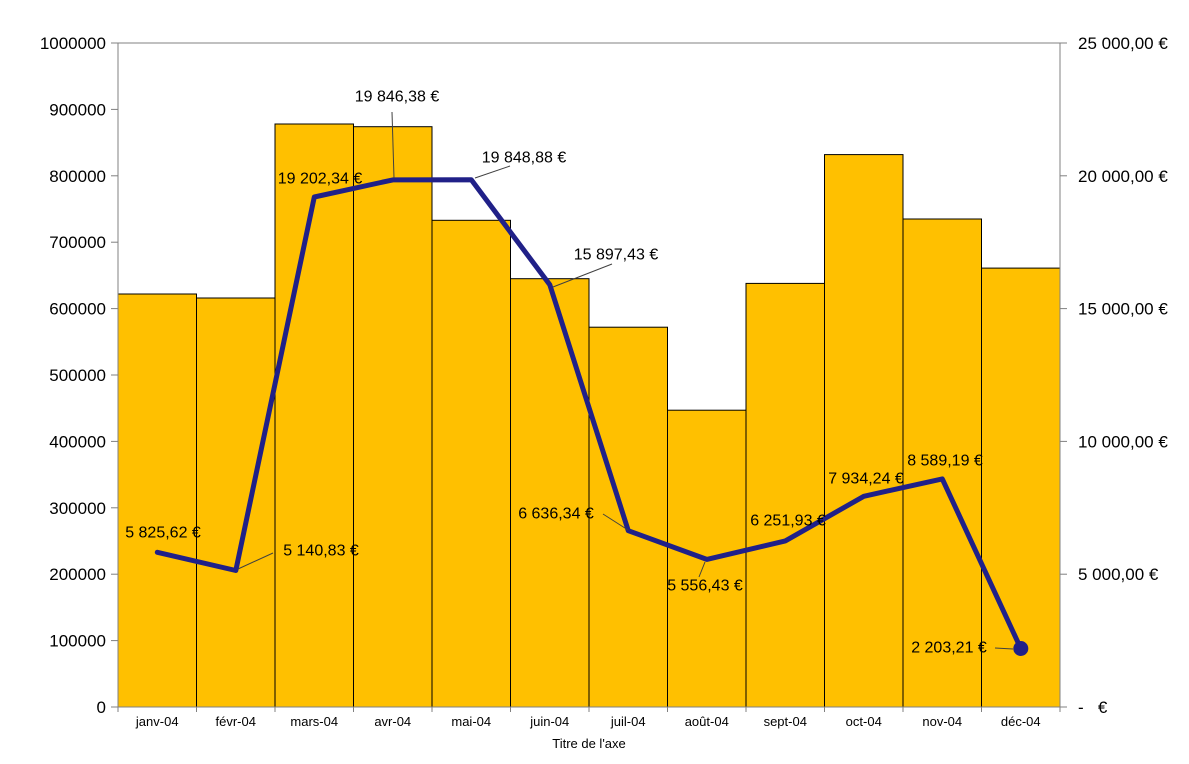 The image size is (1189, 764). What do you see at coordinates (77, 309) in the screenshot?
I see `left-axis-tick-label: 600000` at bounding box center [77, 309].